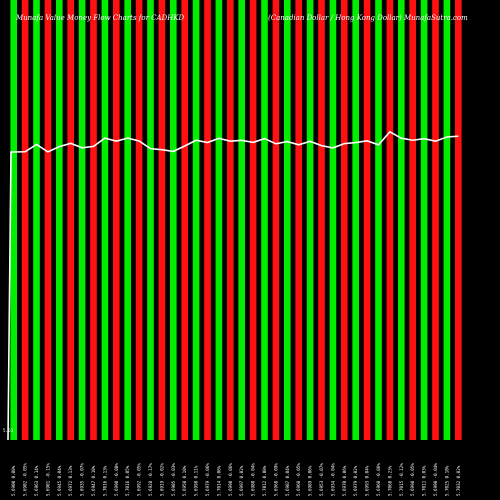 Image resolution: width=500 pixels, height=500 pixels. I want to click on x-tick-label: 5.6902 -0.05%, so click(25, 479).